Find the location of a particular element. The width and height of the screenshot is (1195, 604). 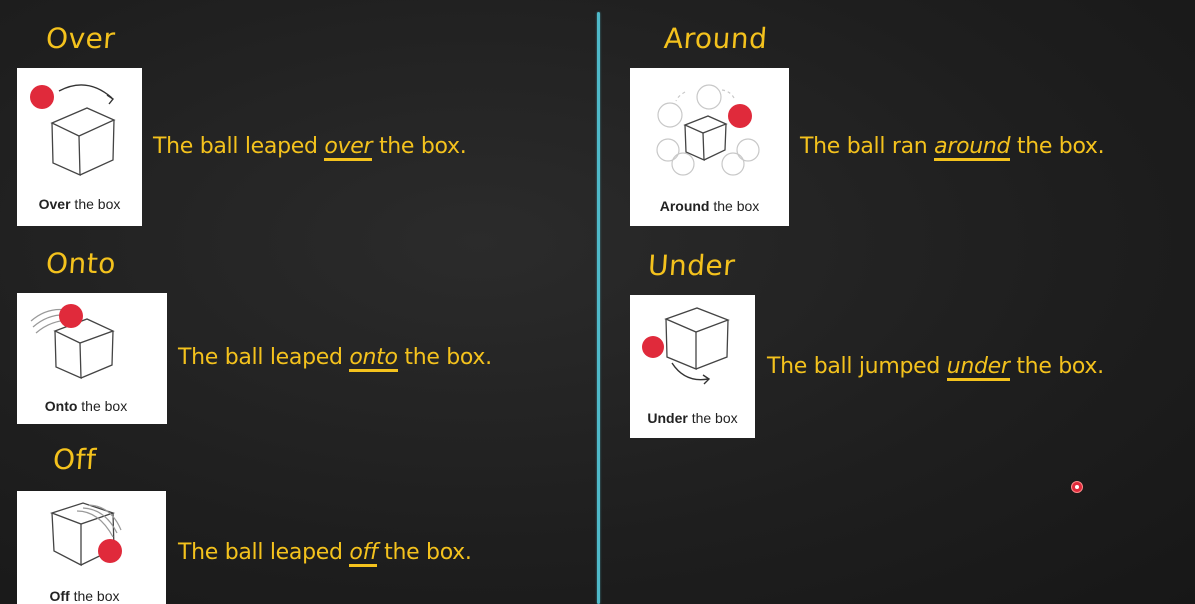

caption-onto: Onto the box is located at coordinates (86, 406).